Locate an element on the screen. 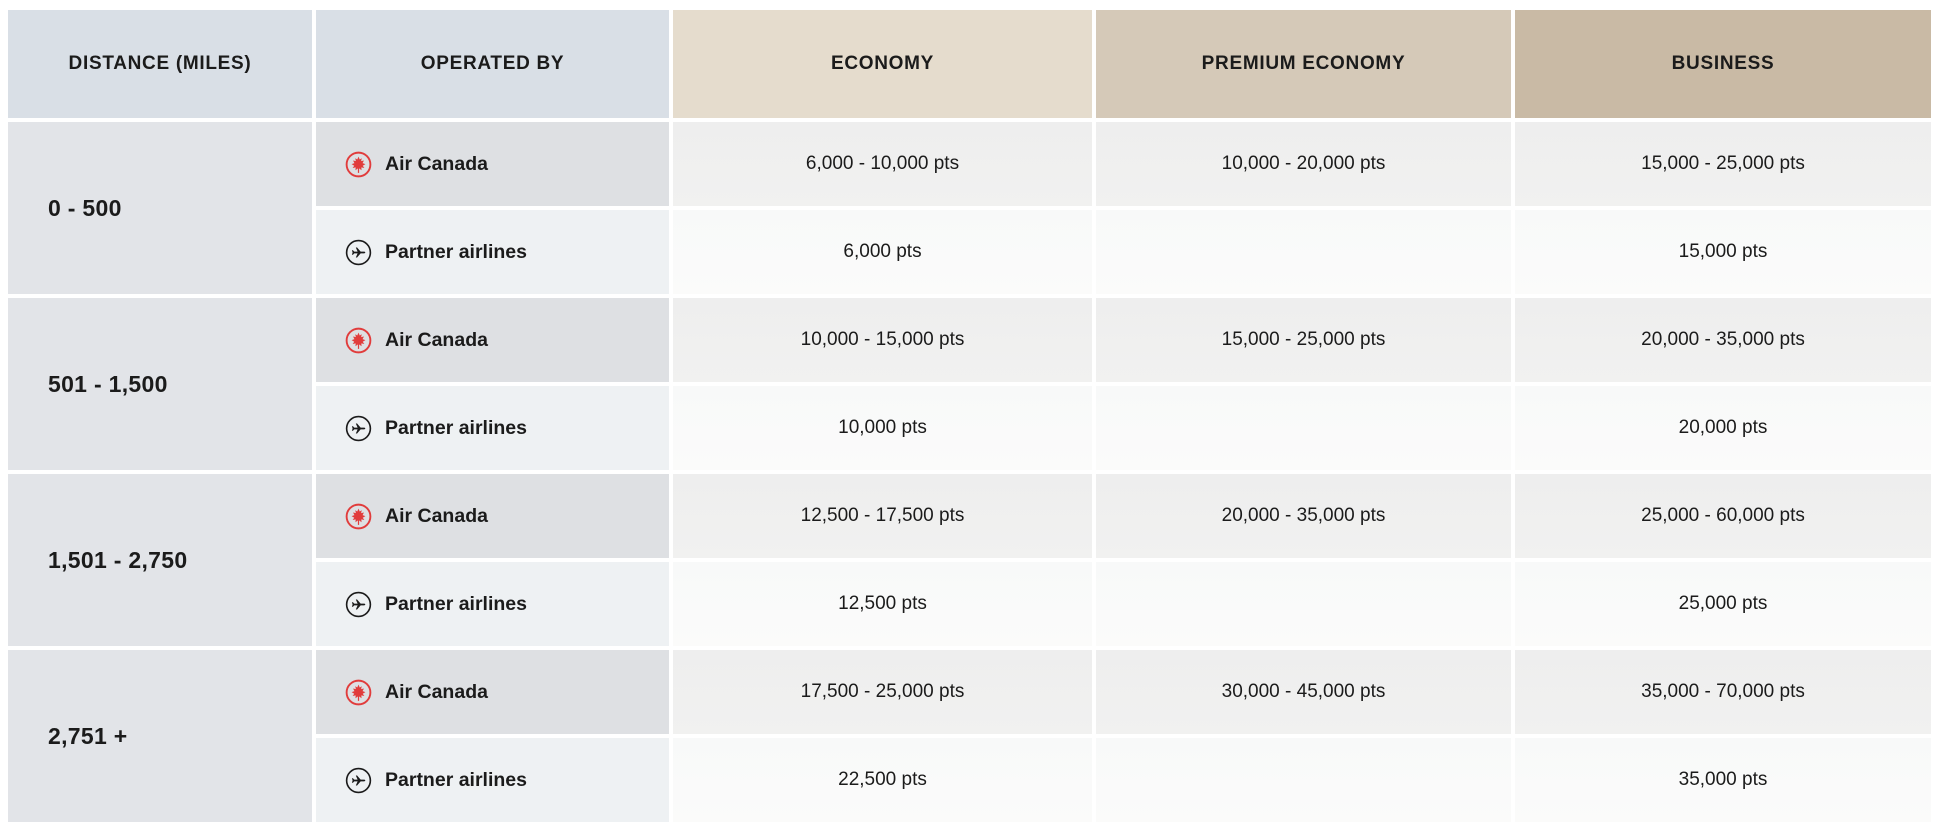 The width and height of the screenshot is (1938, 828). business-value-cell: 35,000 - 70,000 pts is located at coordinates (1723, 692).